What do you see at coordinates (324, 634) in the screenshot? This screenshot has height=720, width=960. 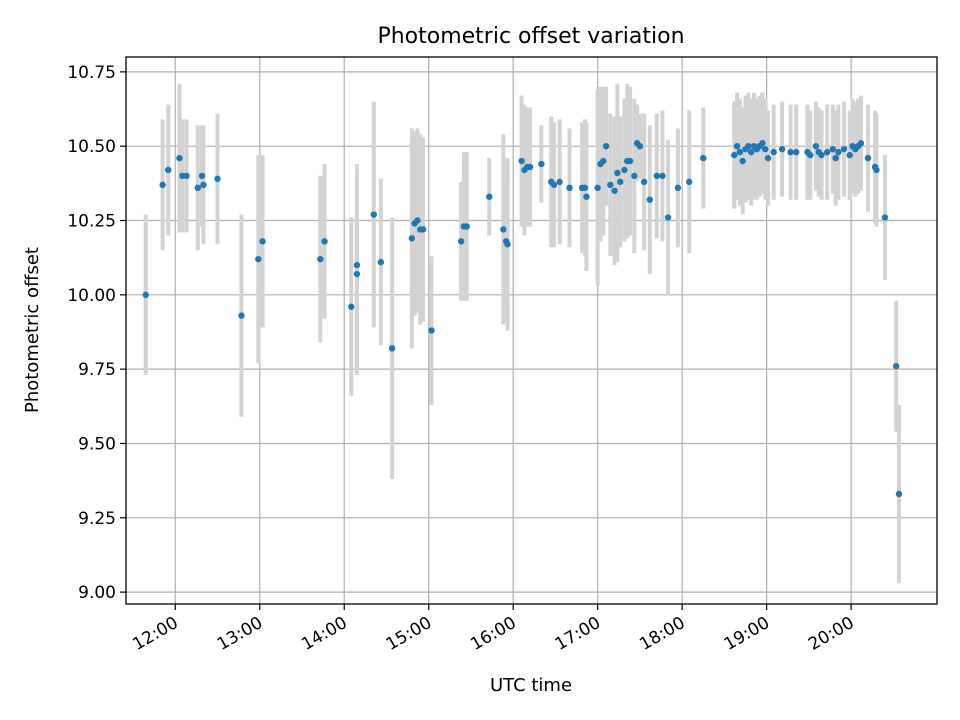 I see `x-tick-label: 14:00` at bounding box center [324, 634].